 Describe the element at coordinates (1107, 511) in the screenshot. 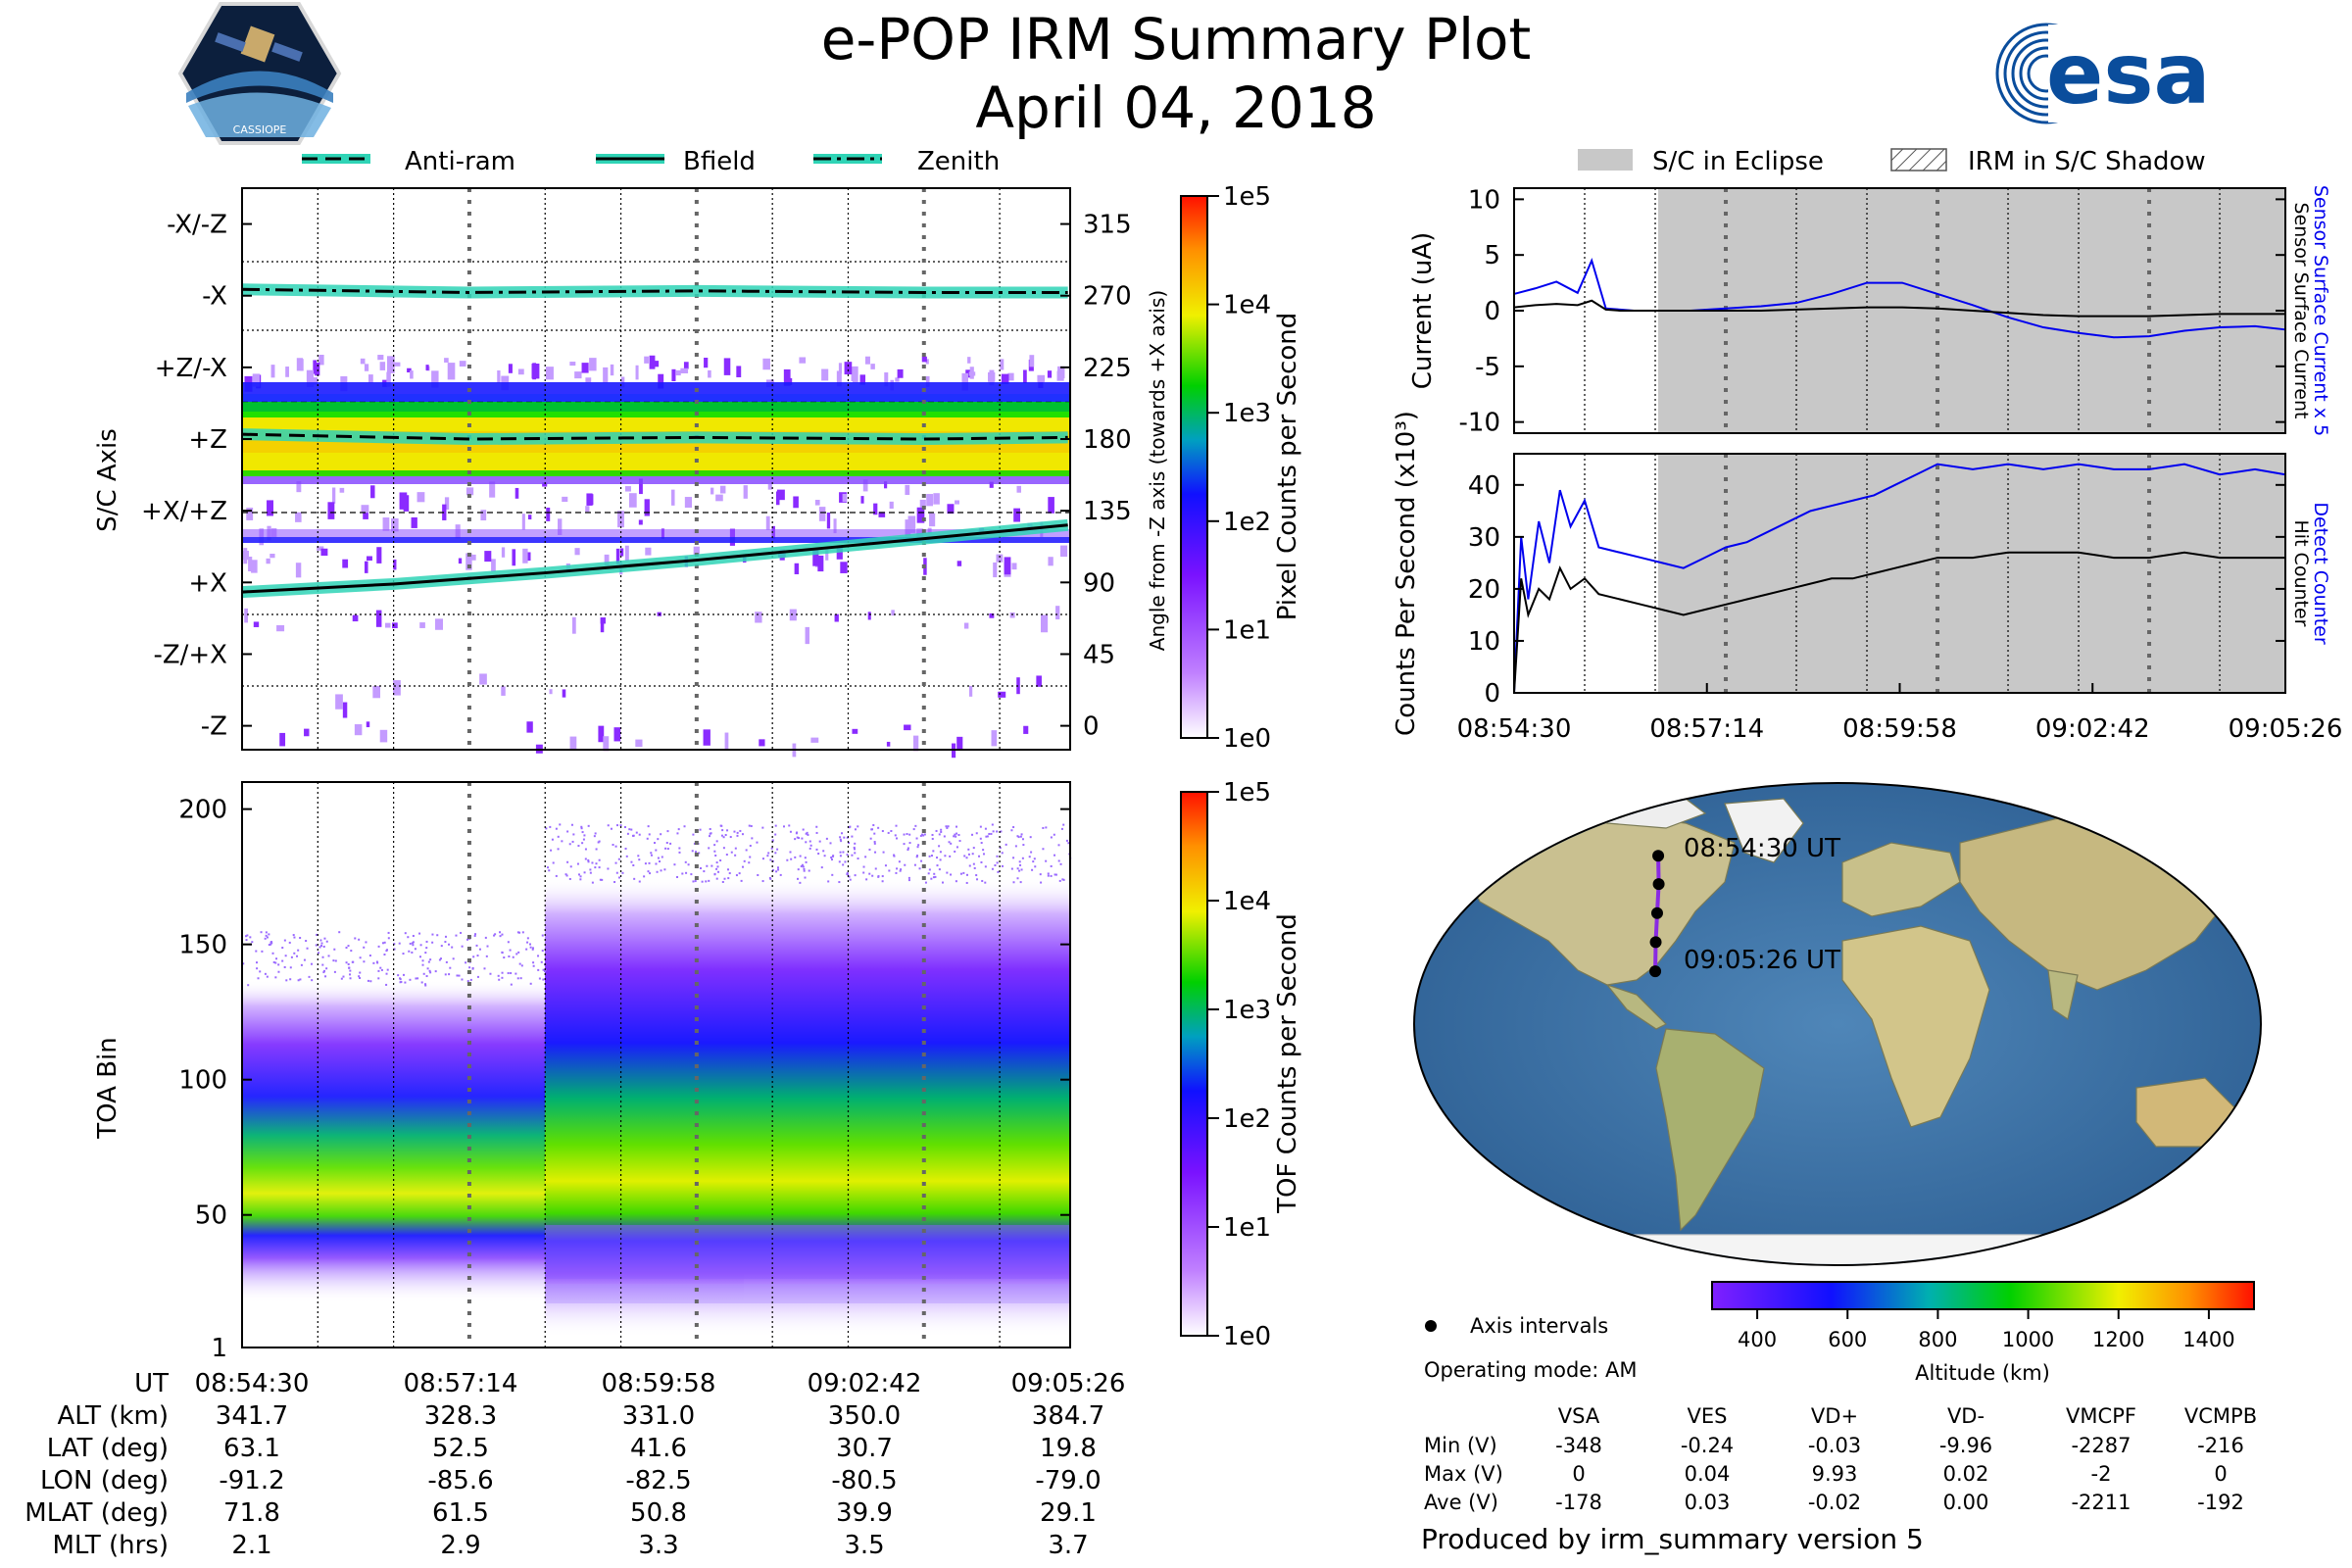

I see `angle-tick-label: 135` at that location.